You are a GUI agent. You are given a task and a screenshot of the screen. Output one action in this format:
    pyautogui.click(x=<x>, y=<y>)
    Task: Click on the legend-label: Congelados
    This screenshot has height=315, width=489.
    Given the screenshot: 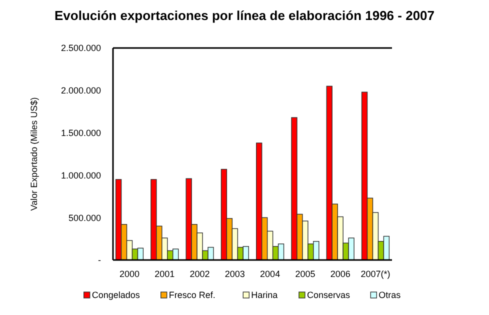 What is the action you would take?
    pyautogui.click(x=116, y=295)
    